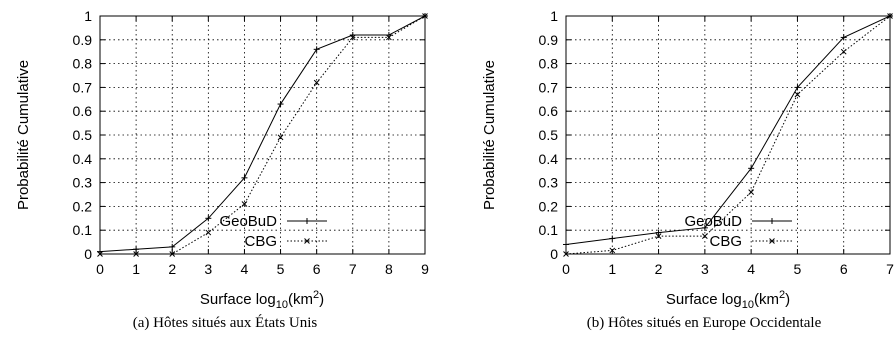 The width and height of the screenshot is (896, 337). What do you see at coordinates (389, 269) in the screenshot?
I see `x-tick-label: 8` at bounding box center [389, 269].